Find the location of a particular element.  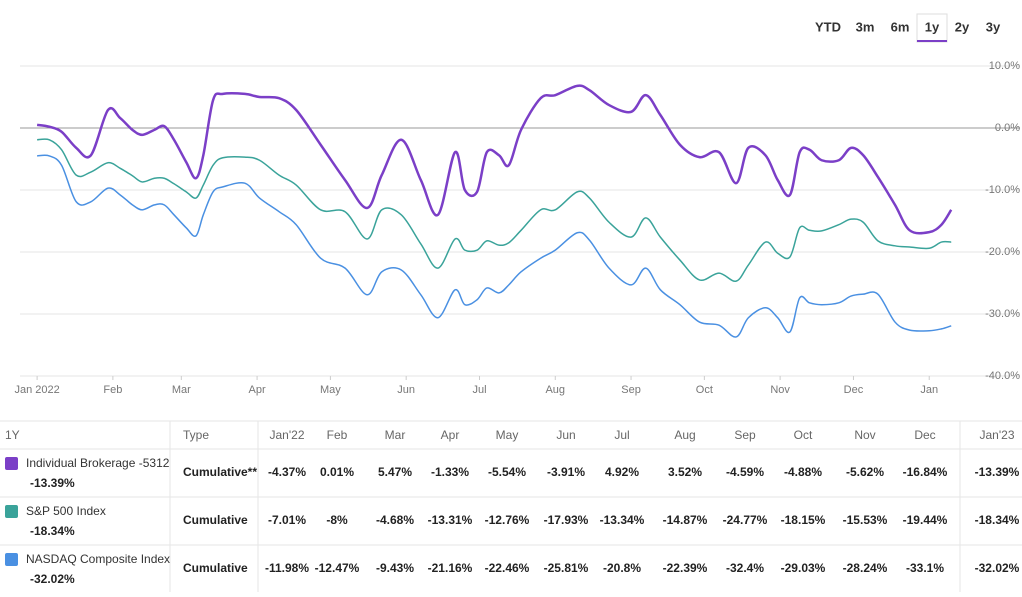

cell-value: 3.52% is located at coordinates (685, 472).